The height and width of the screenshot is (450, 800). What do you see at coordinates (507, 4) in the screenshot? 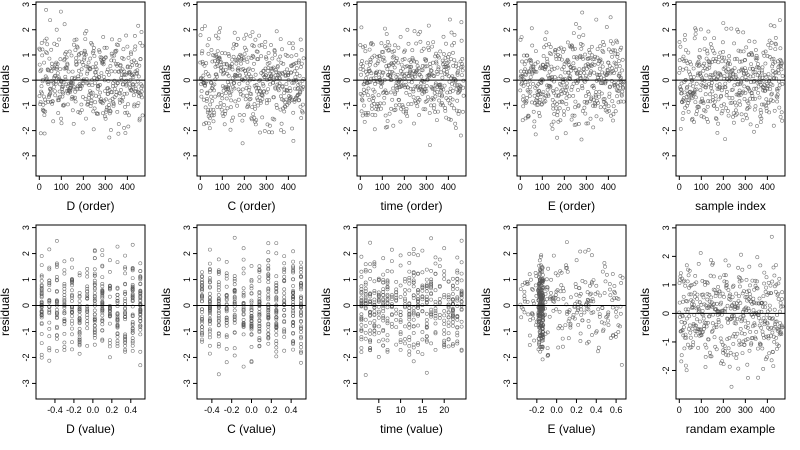
I see `y-tick-label: 3` at bounding box center [507, 4].